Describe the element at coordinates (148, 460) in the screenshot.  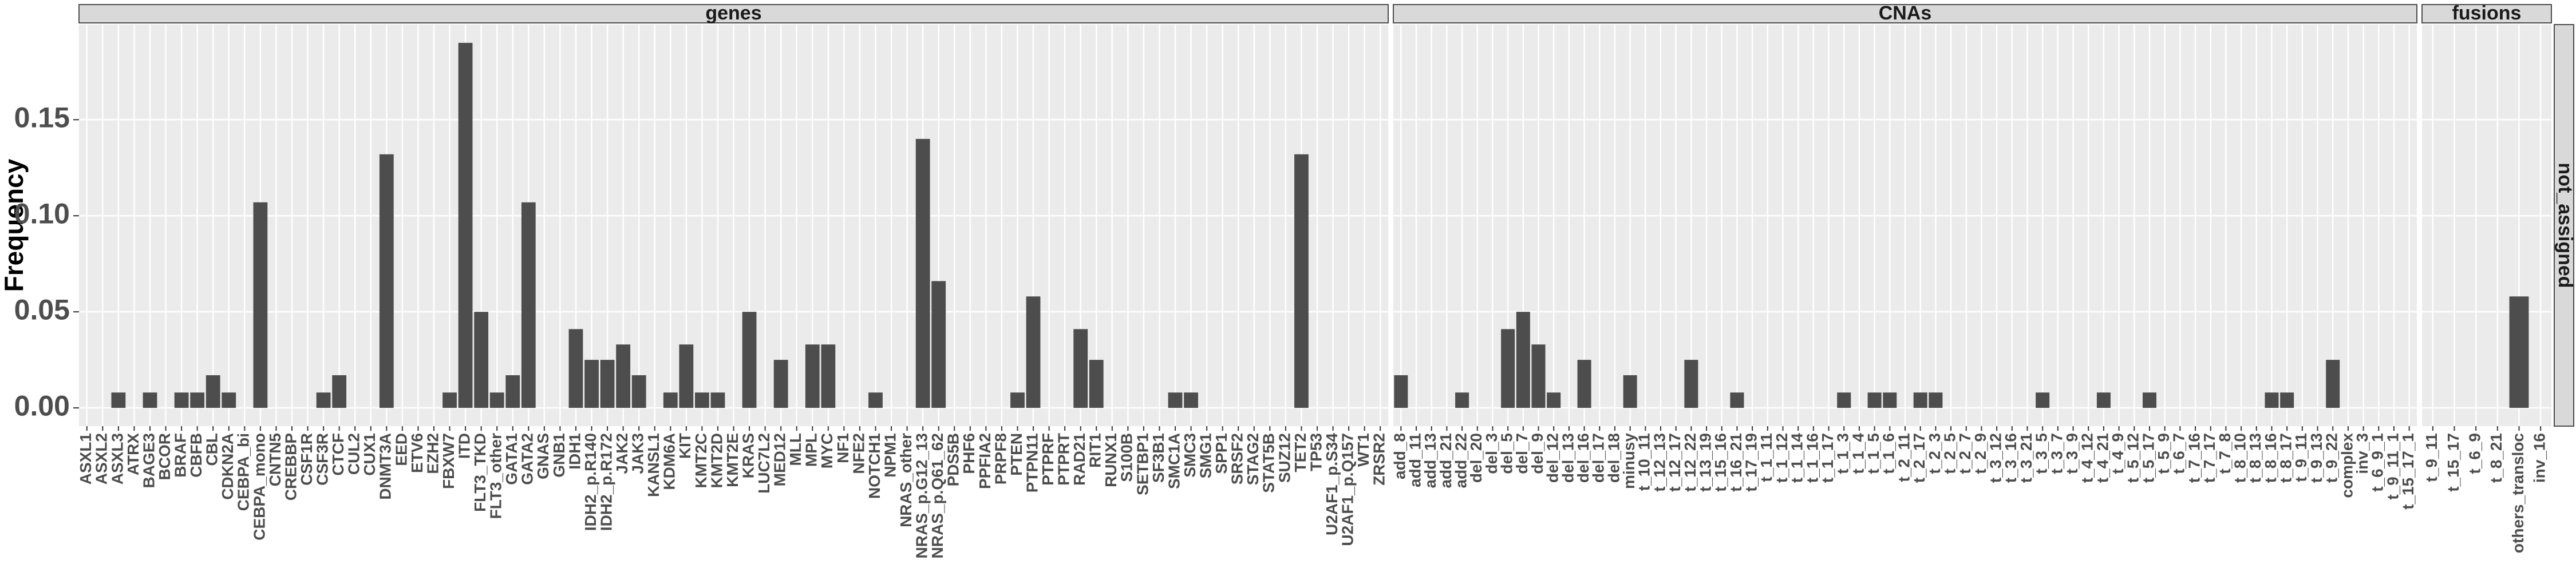
I see `x-tick-label: BAGE3` at that location.